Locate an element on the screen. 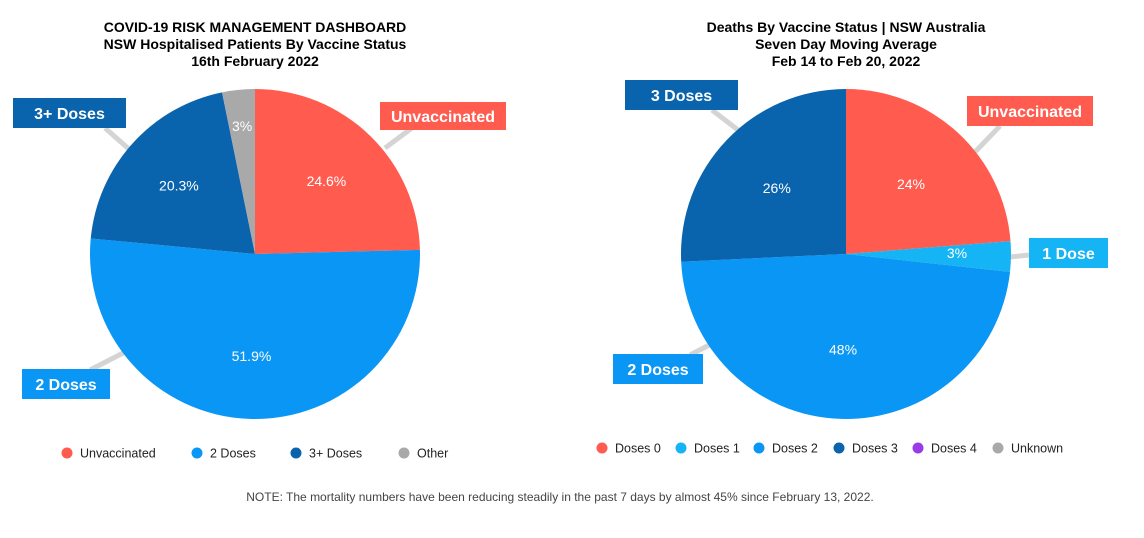 Image resolution: width=1144 pixels, height=538 pixels. legend-item-other: Other is located at coordinates (432, 454).